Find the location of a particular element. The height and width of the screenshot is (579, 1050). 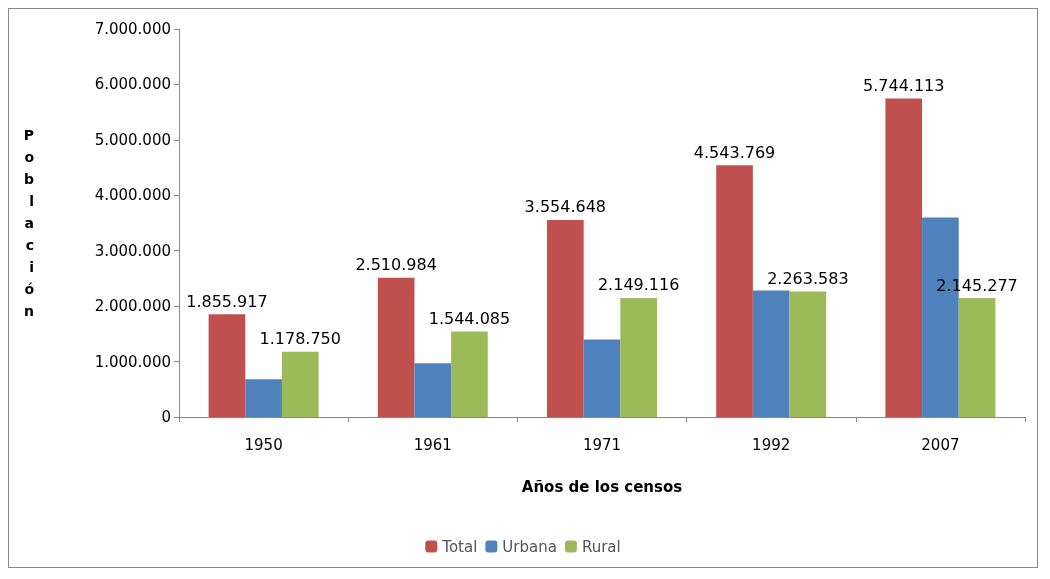

data-label: 1.855.917 is located at coordinates (227, 301).